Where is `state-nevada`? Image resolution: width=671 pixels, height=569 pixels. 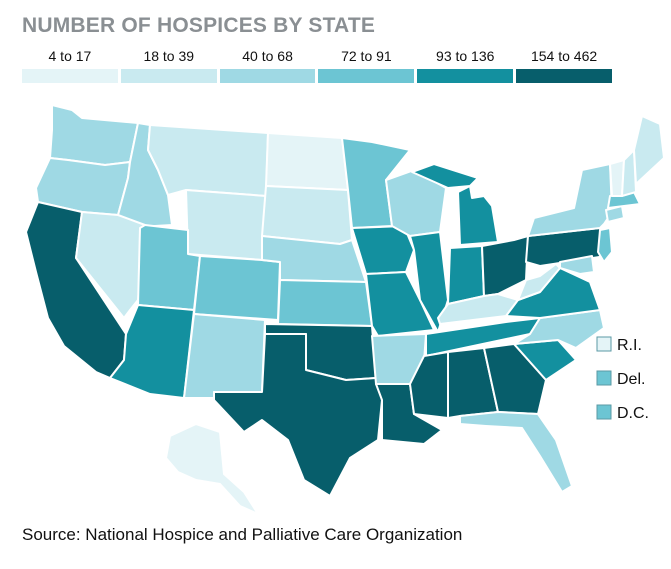 state-nevada is located at coordinates (110, 265).